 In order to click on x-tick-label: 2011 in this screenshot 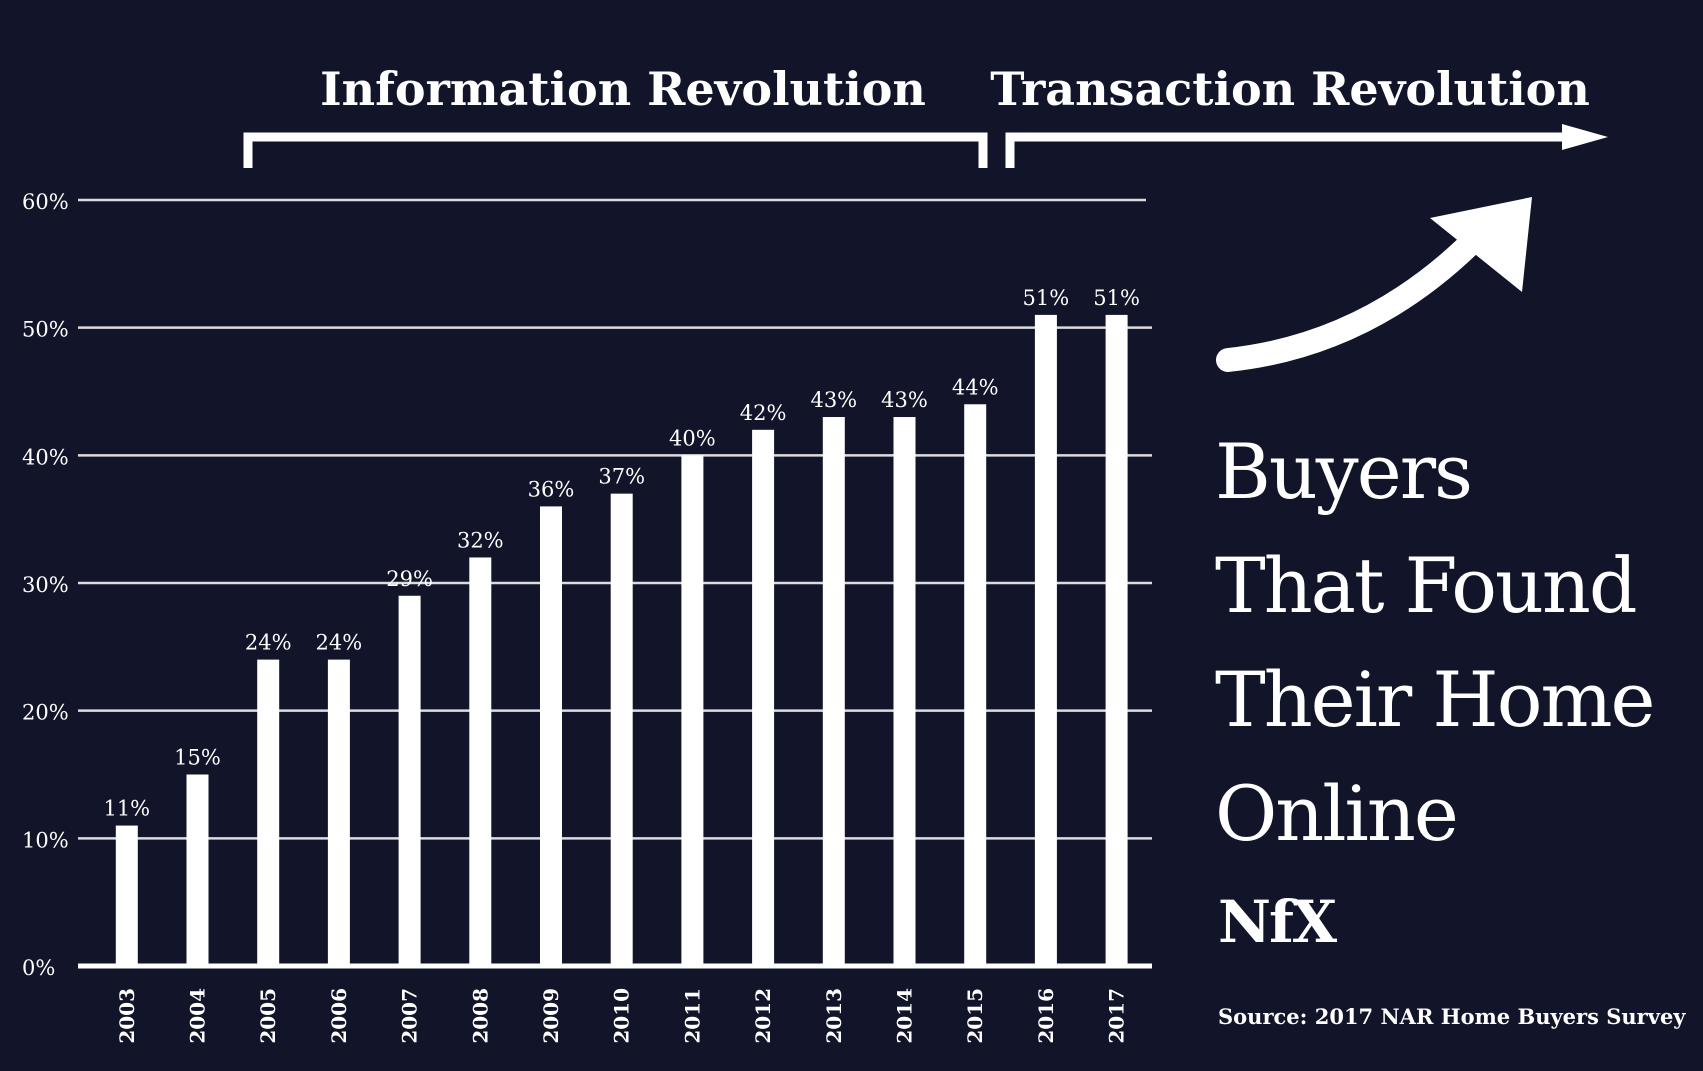, I will do `click(692, 1016)`.